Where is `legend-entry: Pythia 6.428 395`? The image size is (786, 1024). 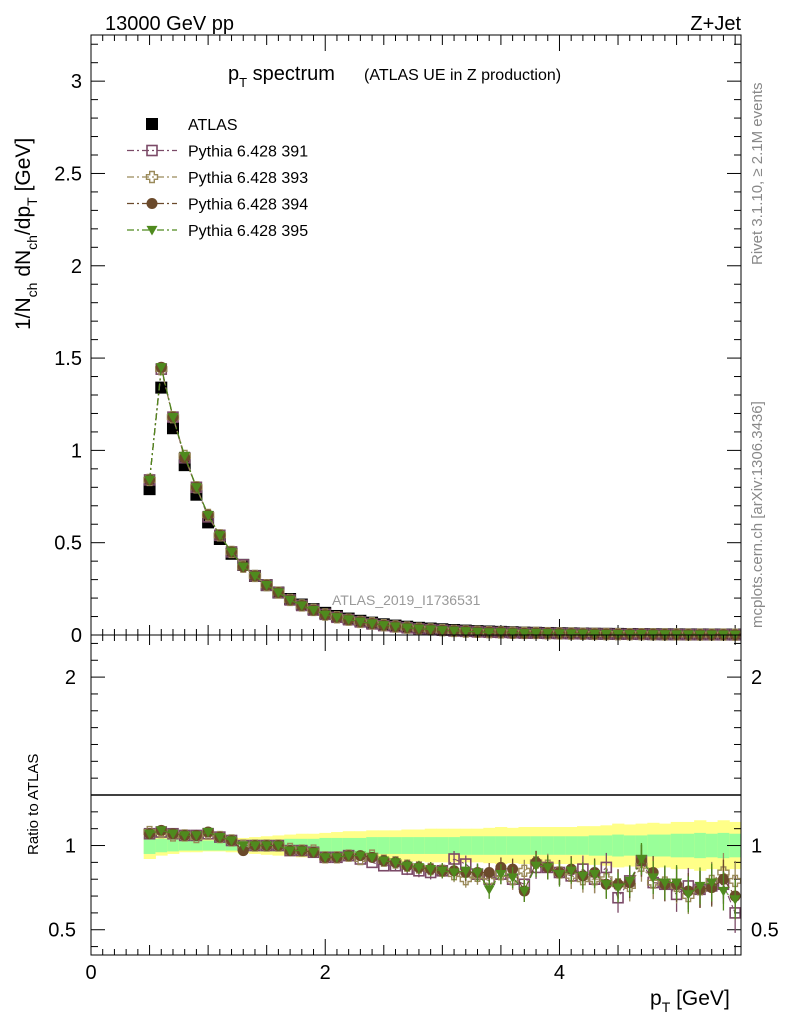 legend-entry: Pythia 6.428 395 is located at coordinates (217, 231).